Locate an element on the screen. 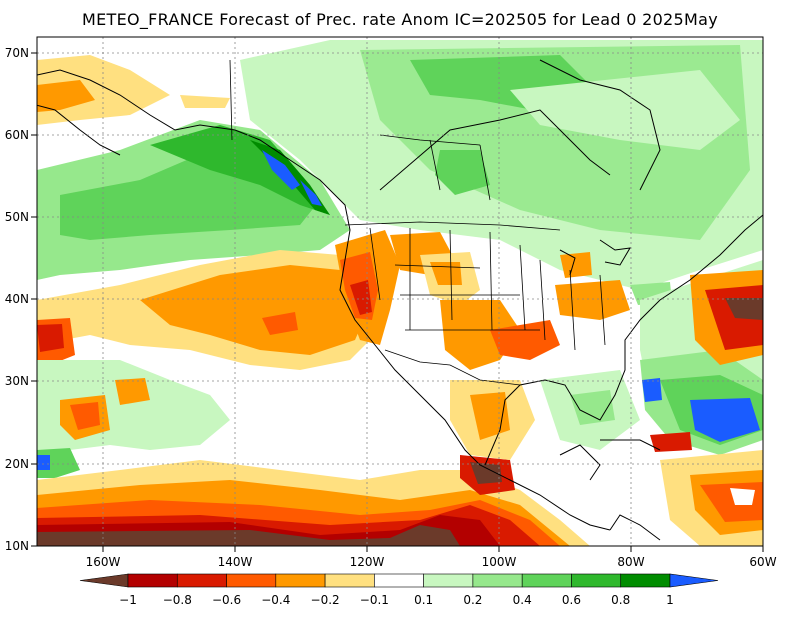 The height and width of the screenshot is (618, 800). colorbar-label: −0.1 is located at coordinates (374, 600).